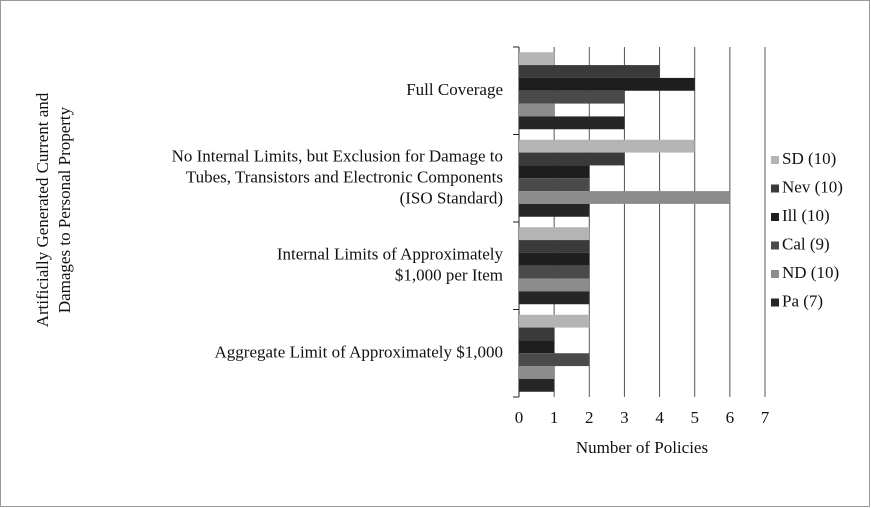 Image resolution: width=871 pixels, height=508 pixels. What do you see at coordinates (810, 272) in the screenshot?
I see `legend-label: ND (10)` at bounding box center [810, 272].